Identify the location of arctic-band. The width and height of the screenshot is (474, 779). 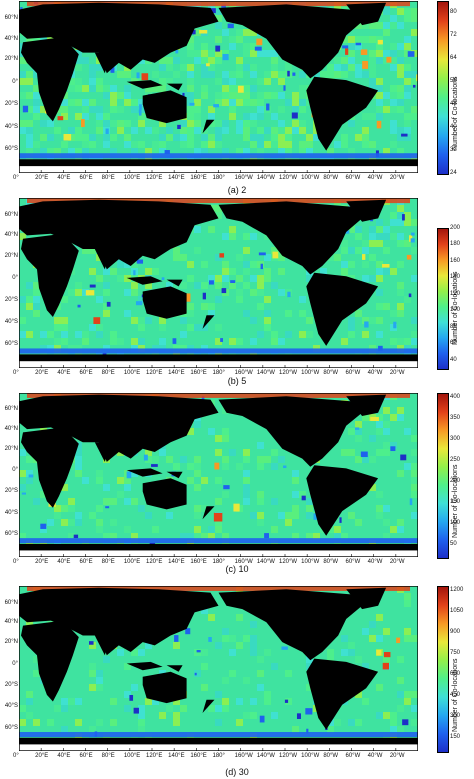
(218, 395).